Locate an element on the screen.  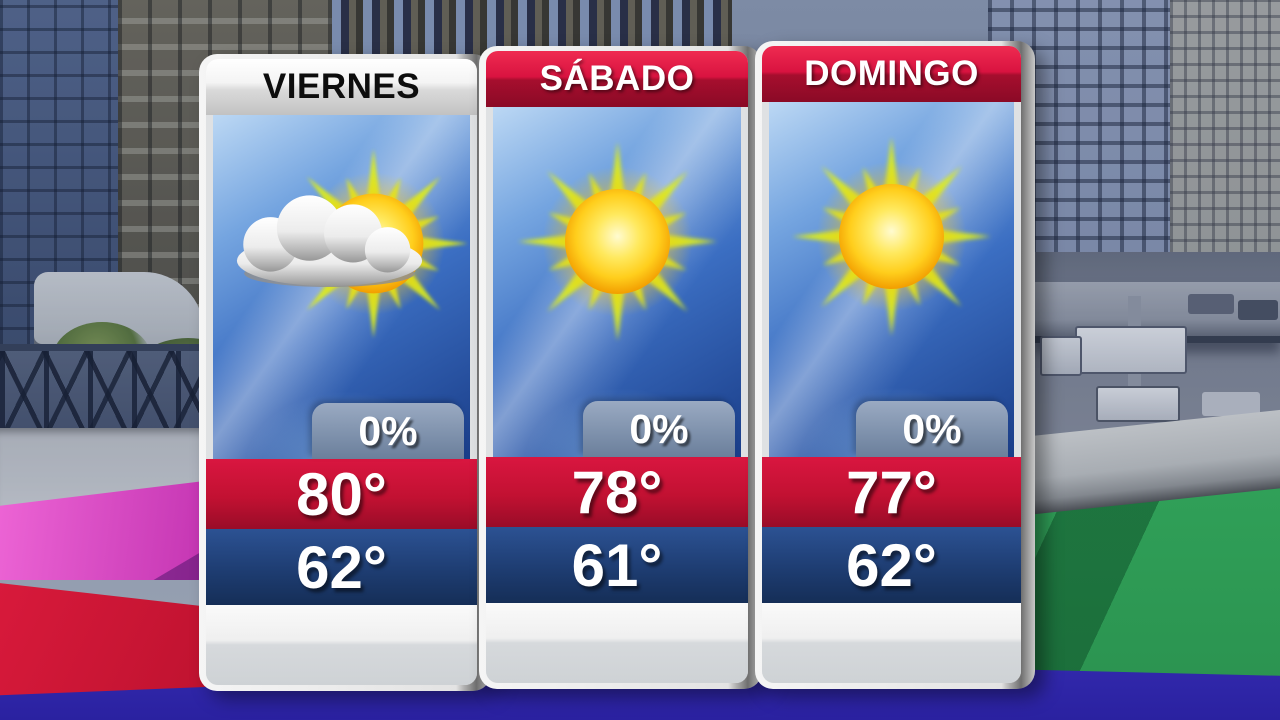
high-temp-band: 78° is located at coordinates (617, 492).